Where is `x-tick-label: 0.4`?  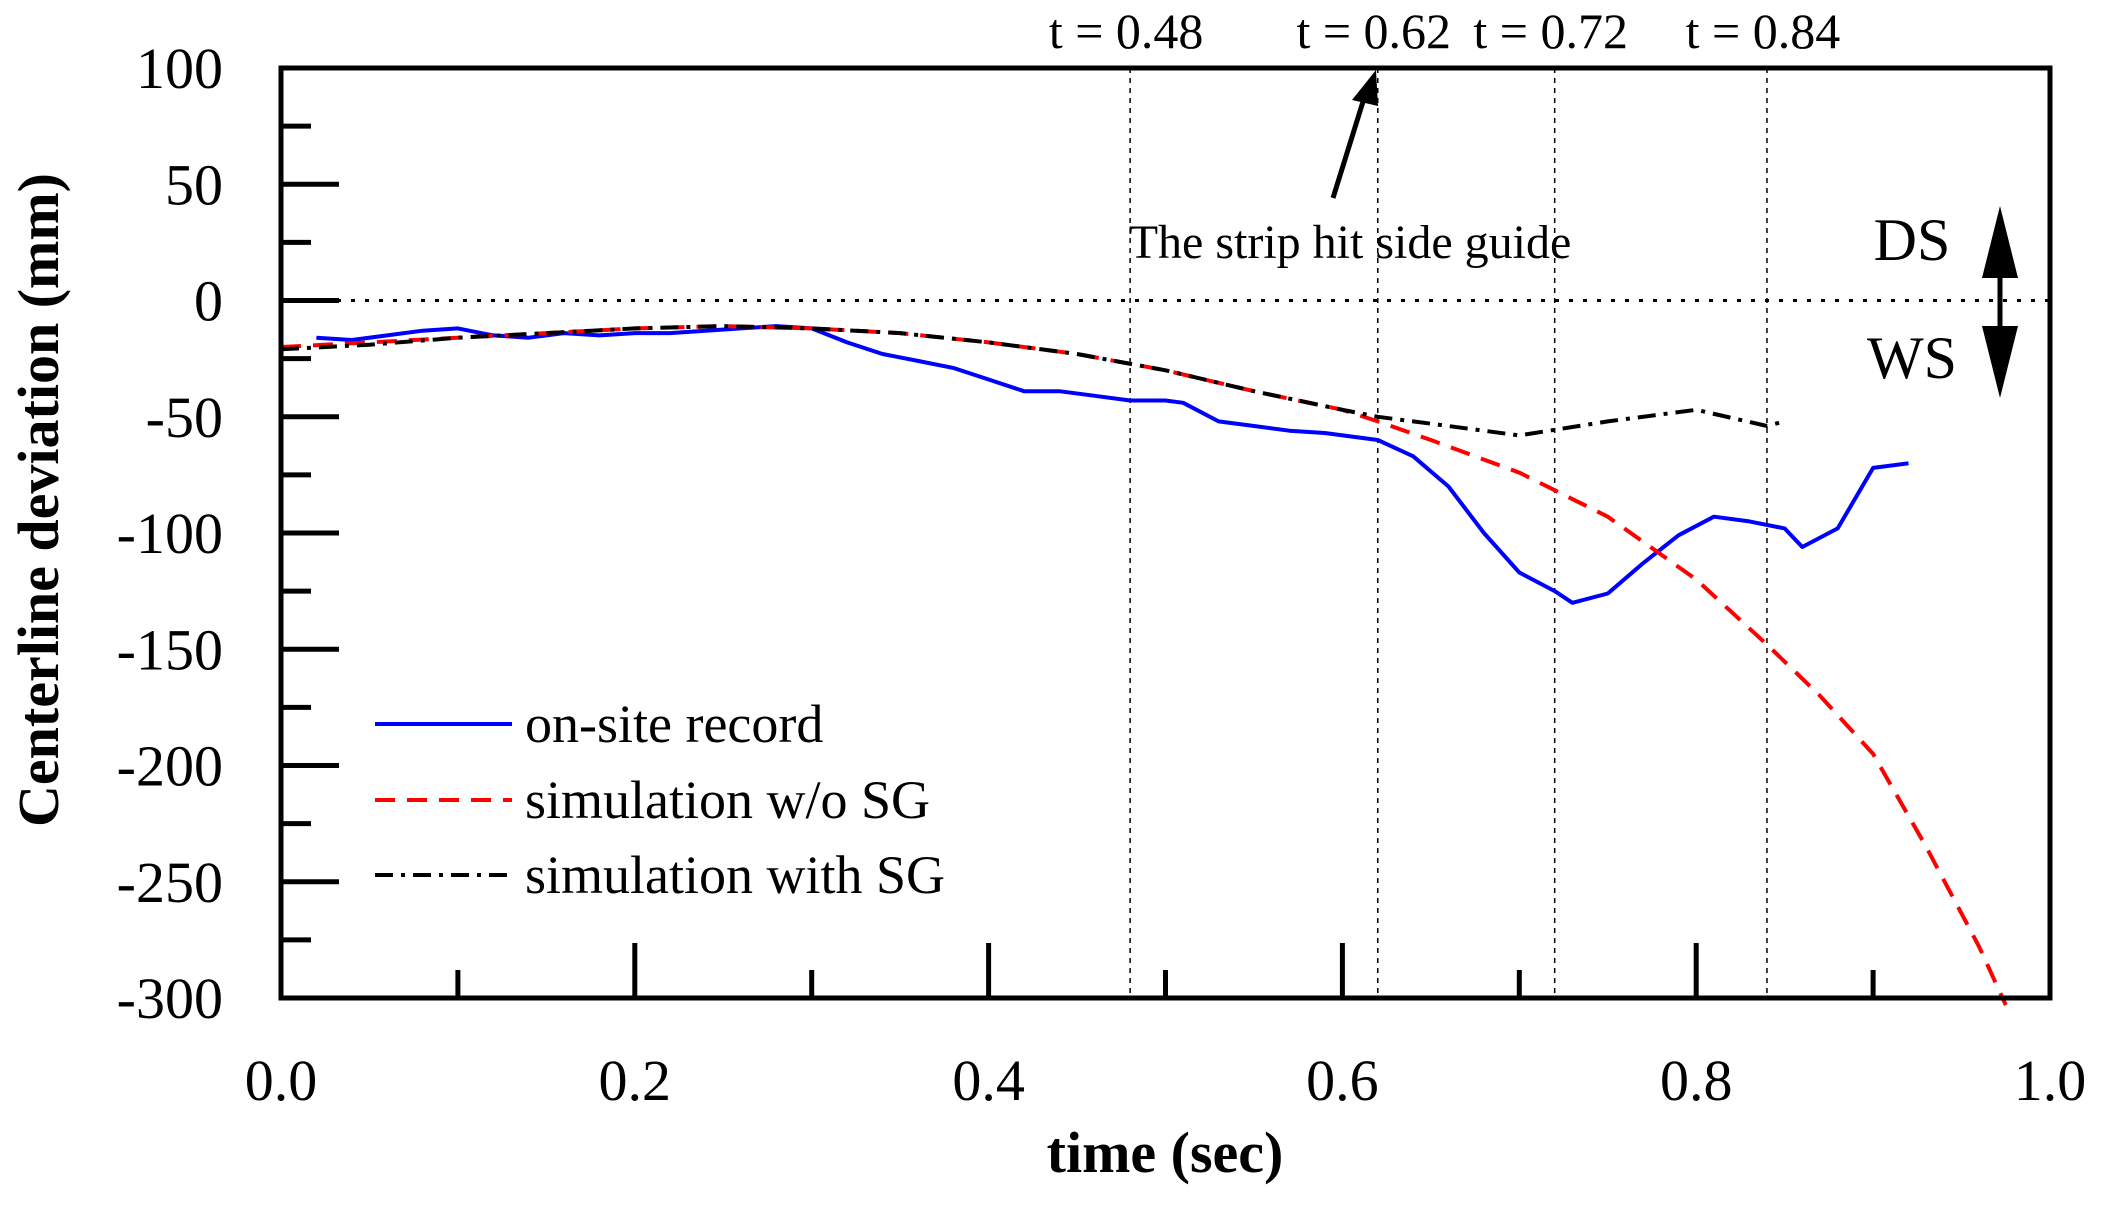 x-tick-label: 0.4 is located at coordinates (988, 1080).